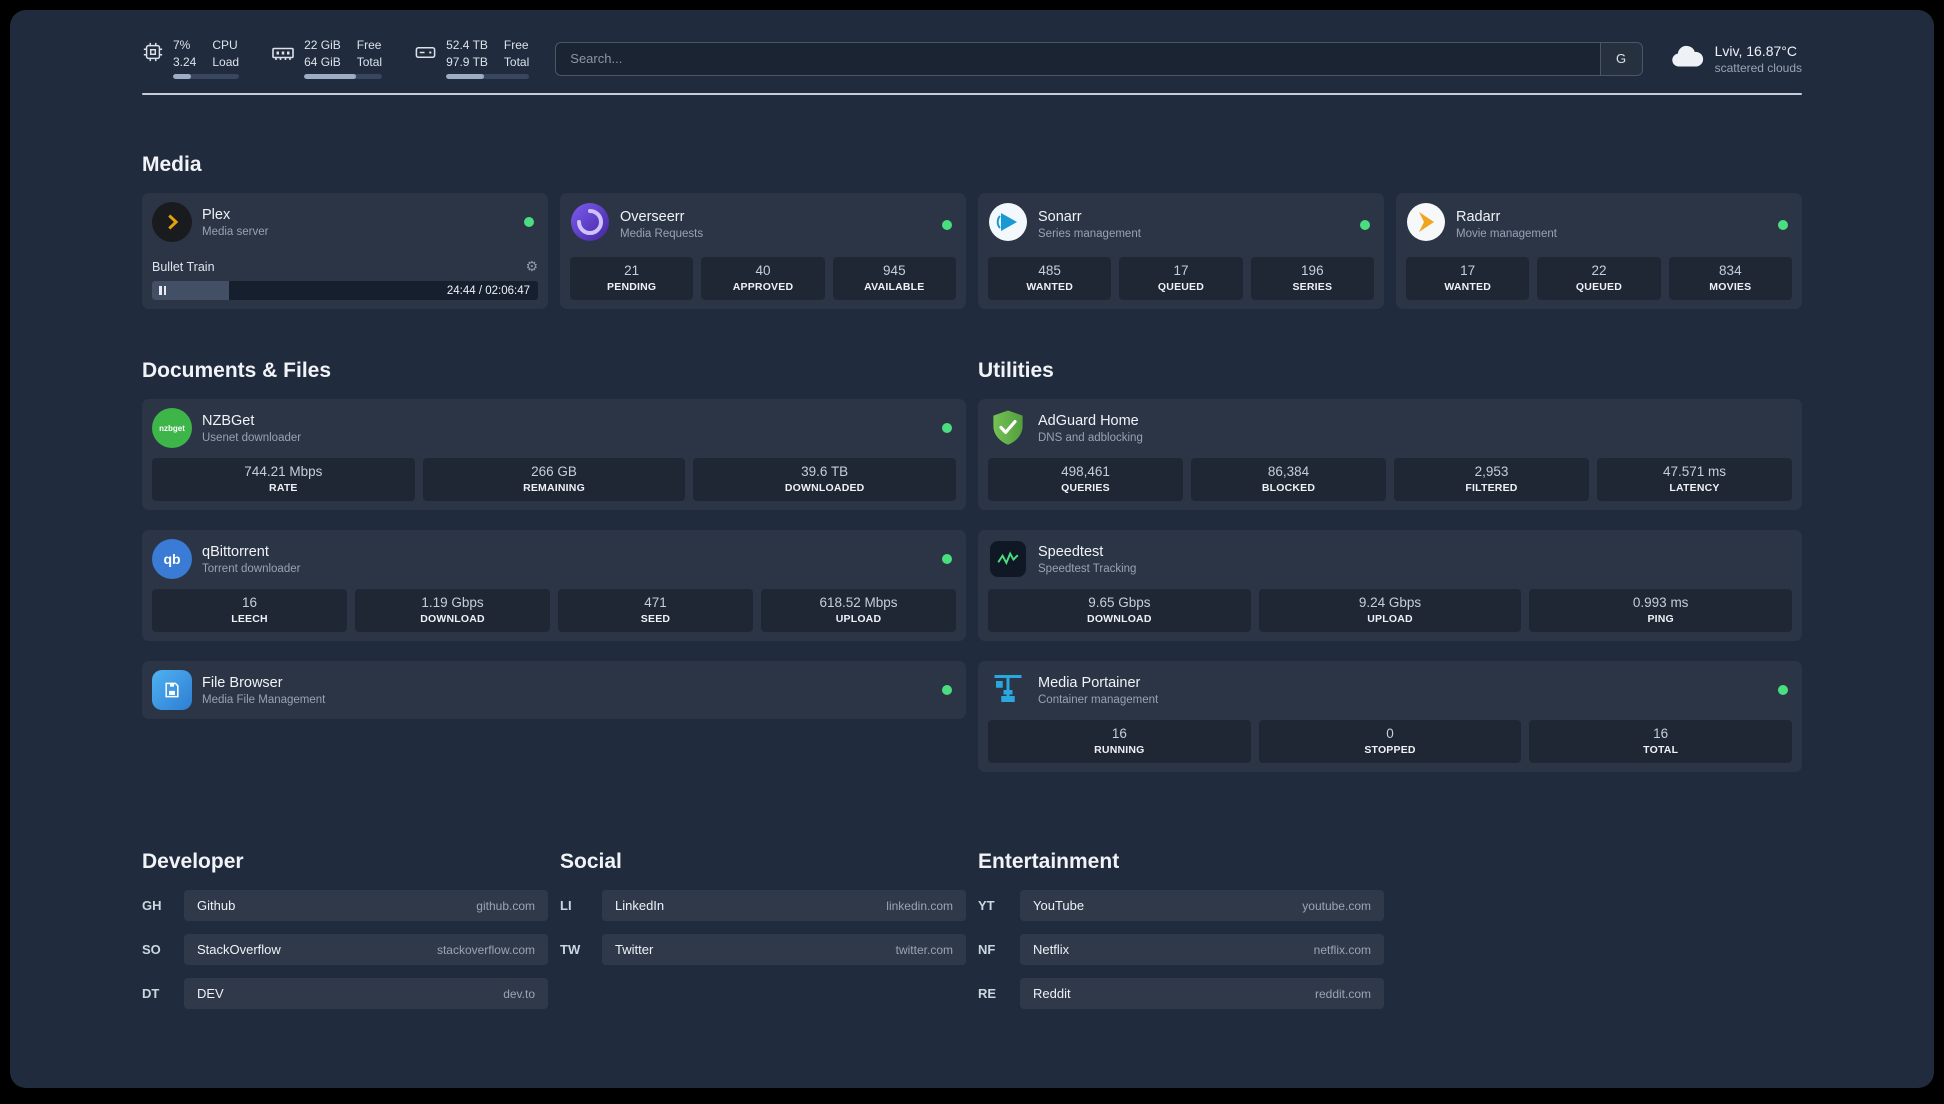 This screenshot has height=1104, width=1944. What do you see at coordinates (1599, 279) in the screenshot?
I see `stat-tile: 22 QUEUED` at bounding box center [1599, 279].